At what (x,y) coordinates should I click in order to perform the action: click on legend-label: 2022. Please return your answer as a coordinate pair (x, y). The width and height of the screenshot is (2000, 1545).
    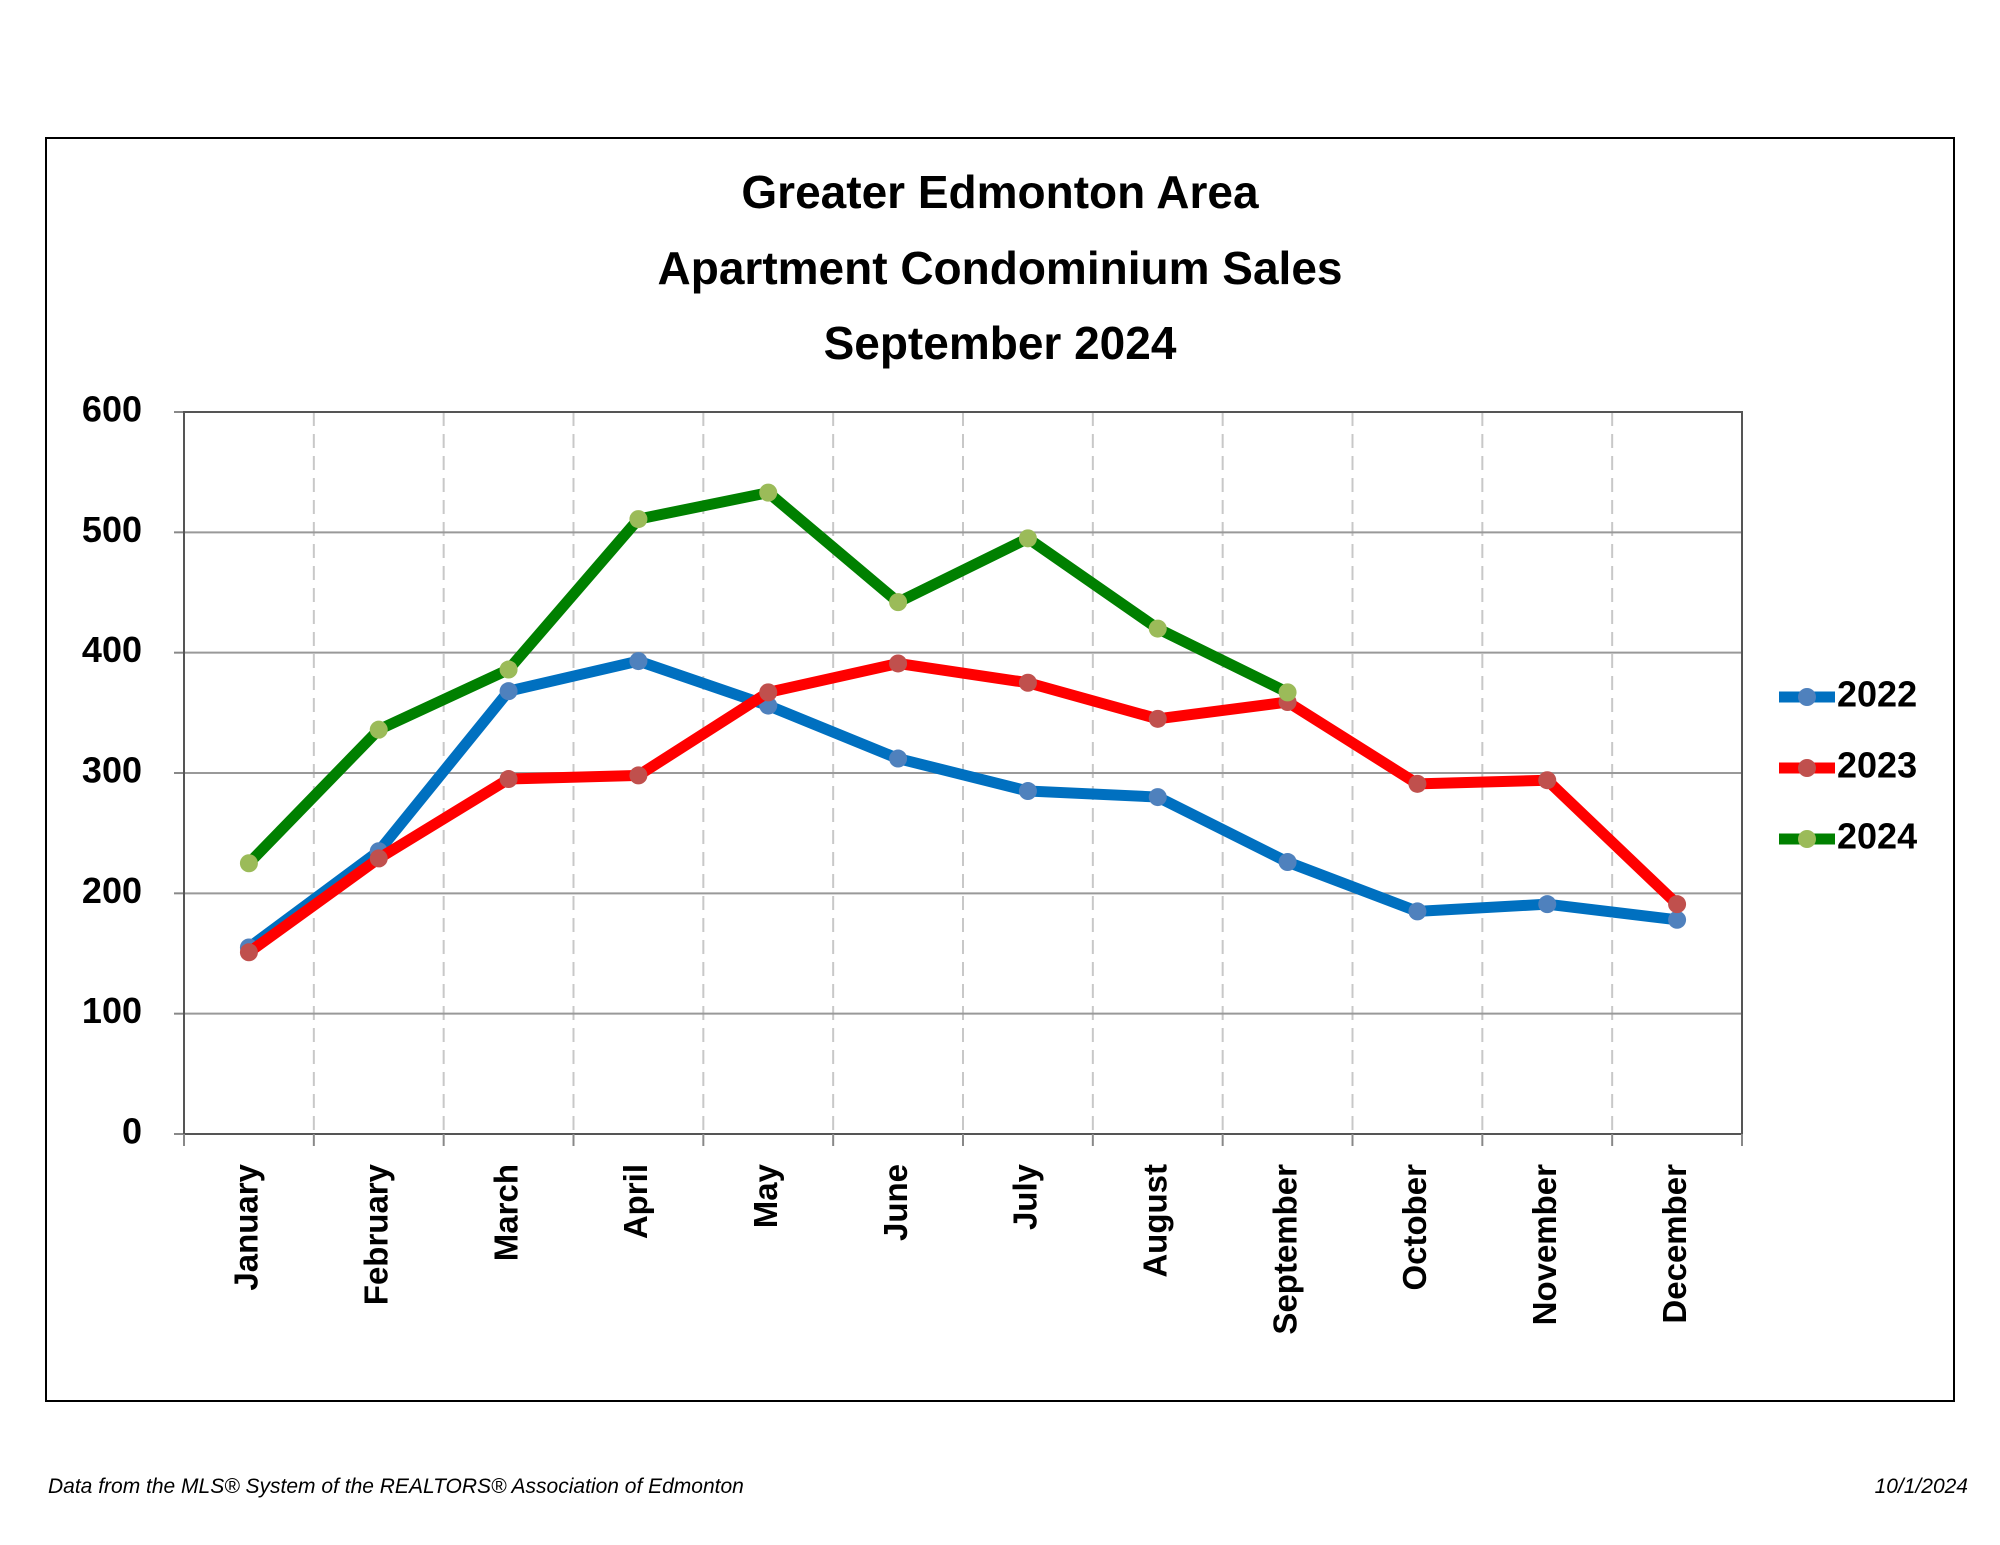
    Looking at the image, I should click on (1877, 694).